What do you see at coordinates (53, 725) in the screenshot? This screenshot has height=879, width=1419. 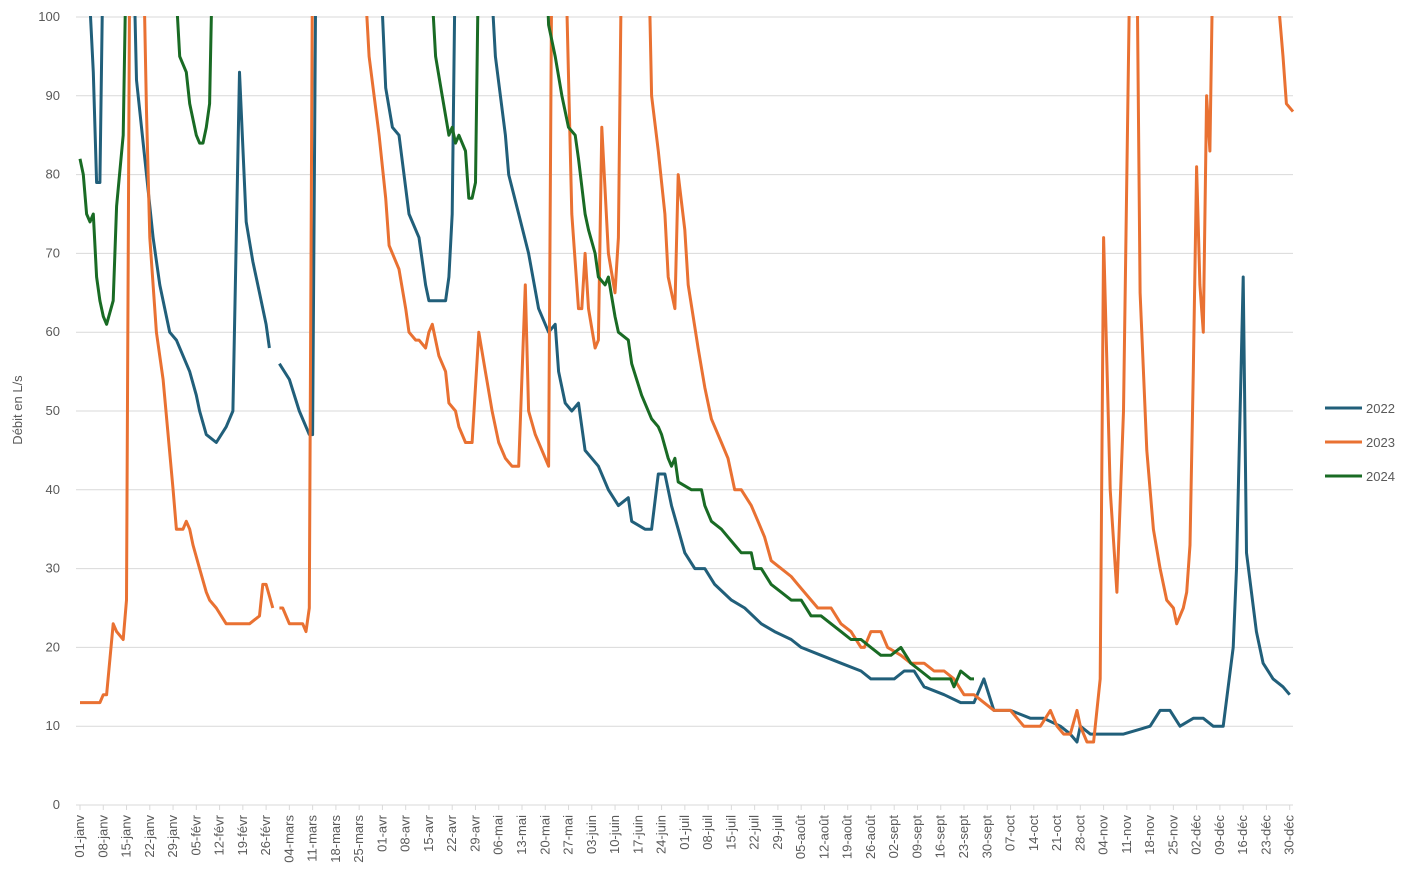 I see `y-tick-label: 10` at bounding box center [53, 725].